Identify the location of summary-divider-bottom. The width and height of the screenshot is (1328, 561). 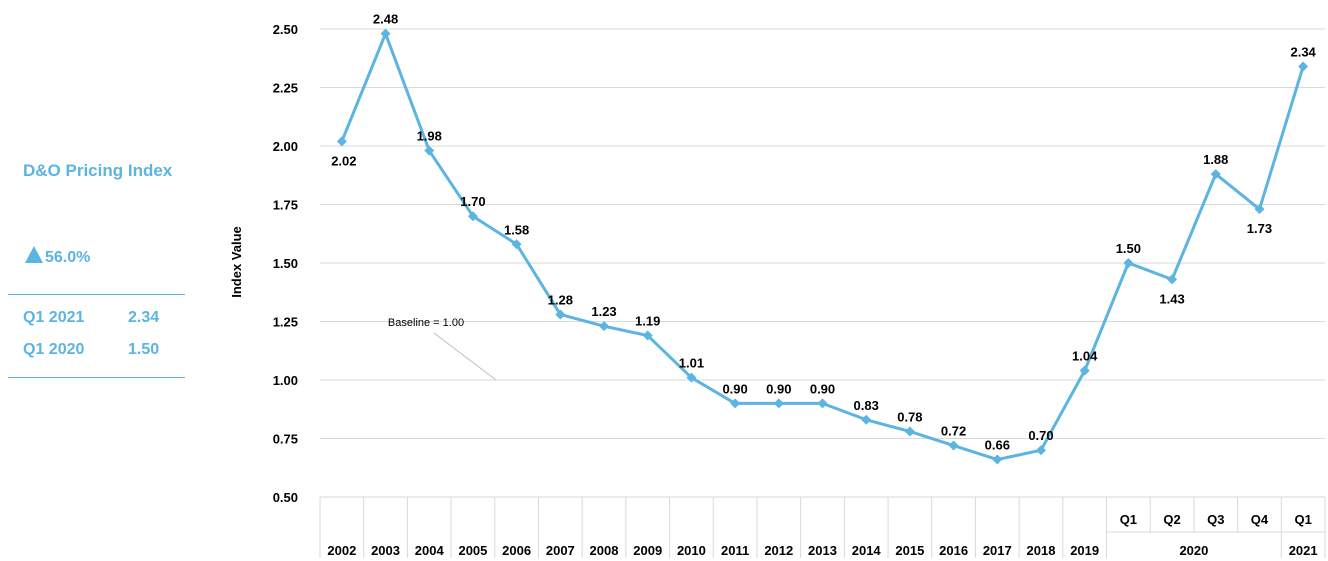
(96, 377).